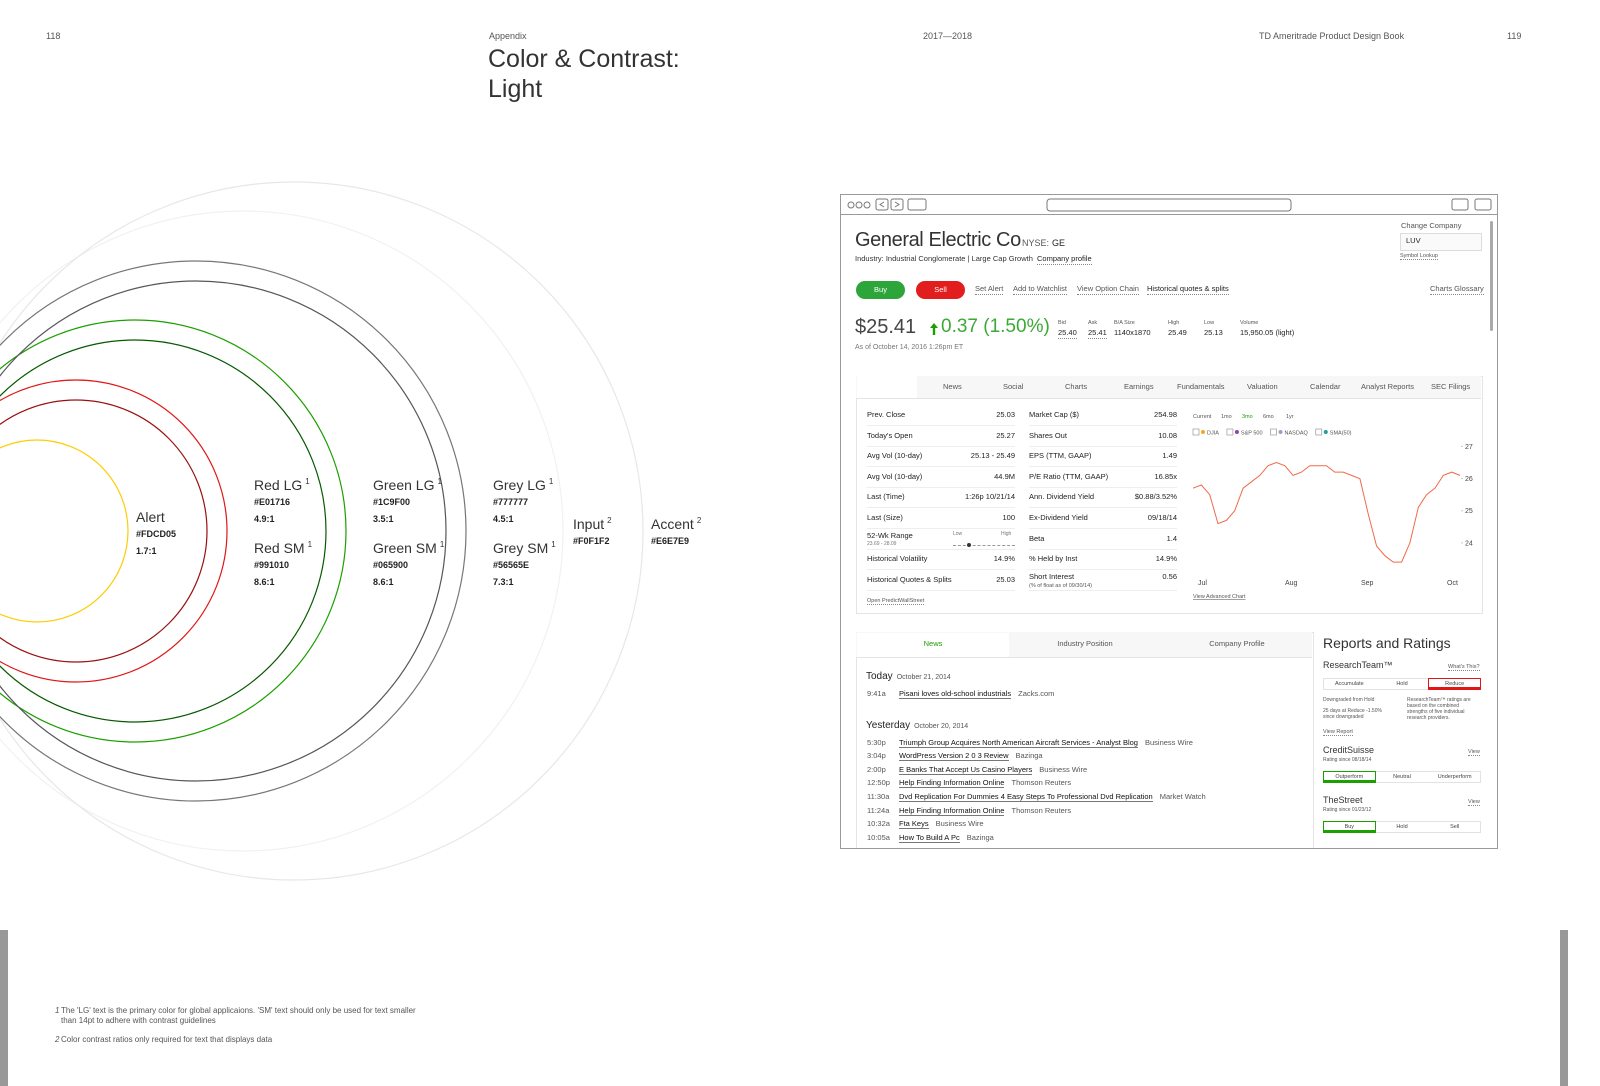  I want to click on predict-link: Open PredictWallStreet, so click(896, 601).